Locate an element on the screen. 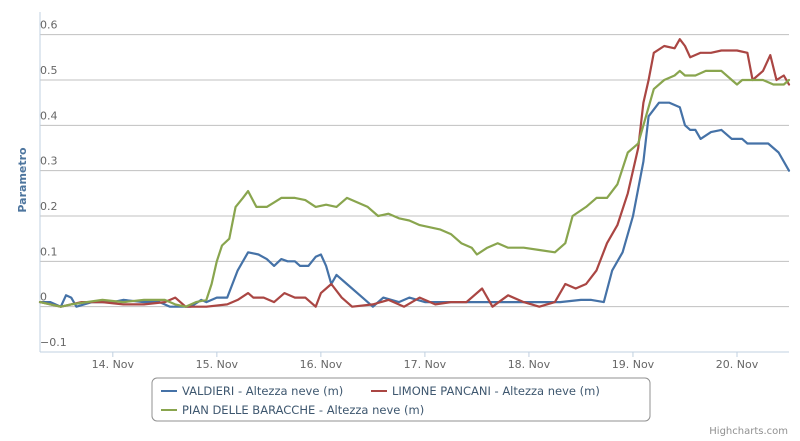 This screenshot has height=441, width=800. y-tick-label: −0.1 is located at coordinates (53, 342).